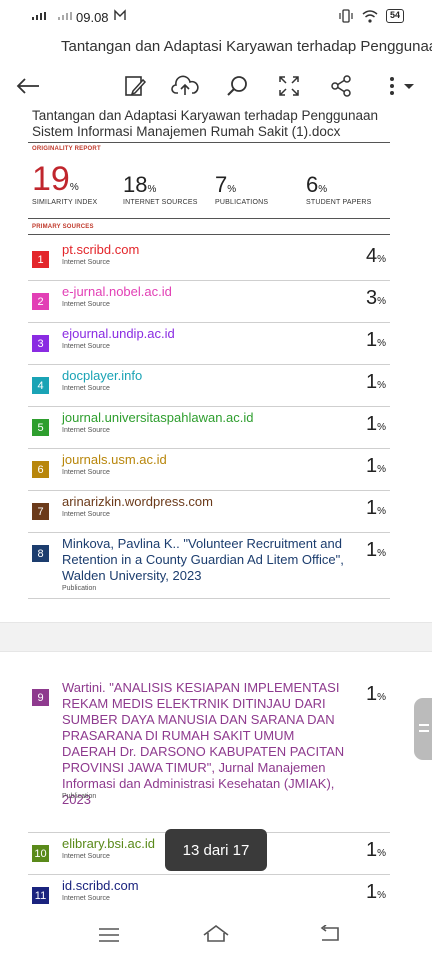  What do you see at coordinates (242, 202) in the screenshot?
I see `stat-label: PUBLICATIONS` at bounding box center [242, 202].